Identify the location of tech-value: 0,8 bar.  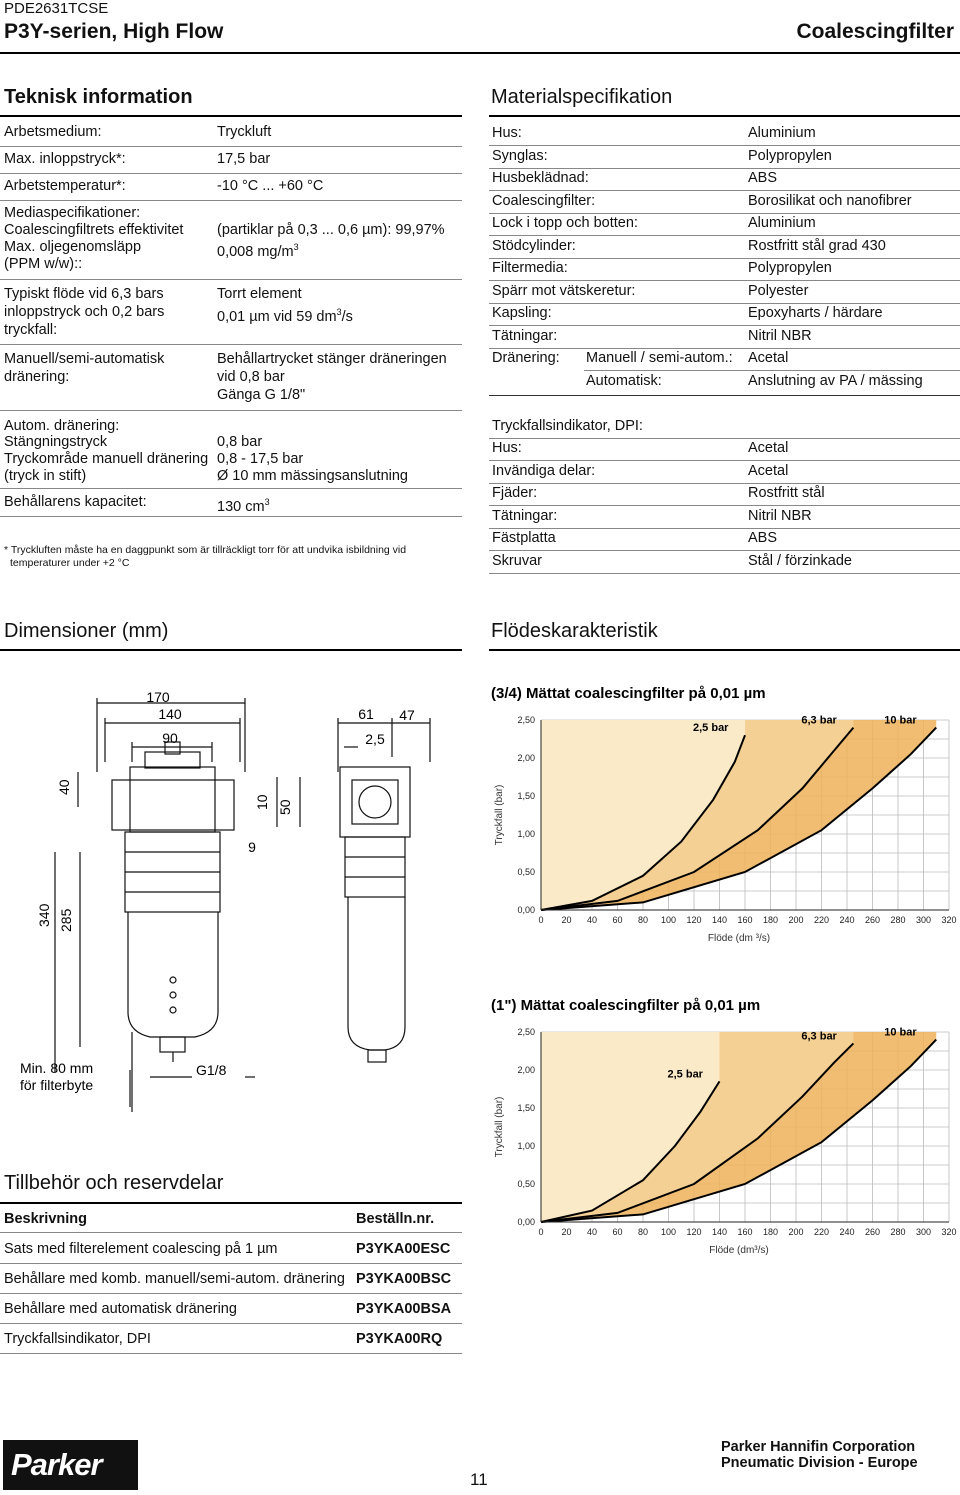
(240, 442).